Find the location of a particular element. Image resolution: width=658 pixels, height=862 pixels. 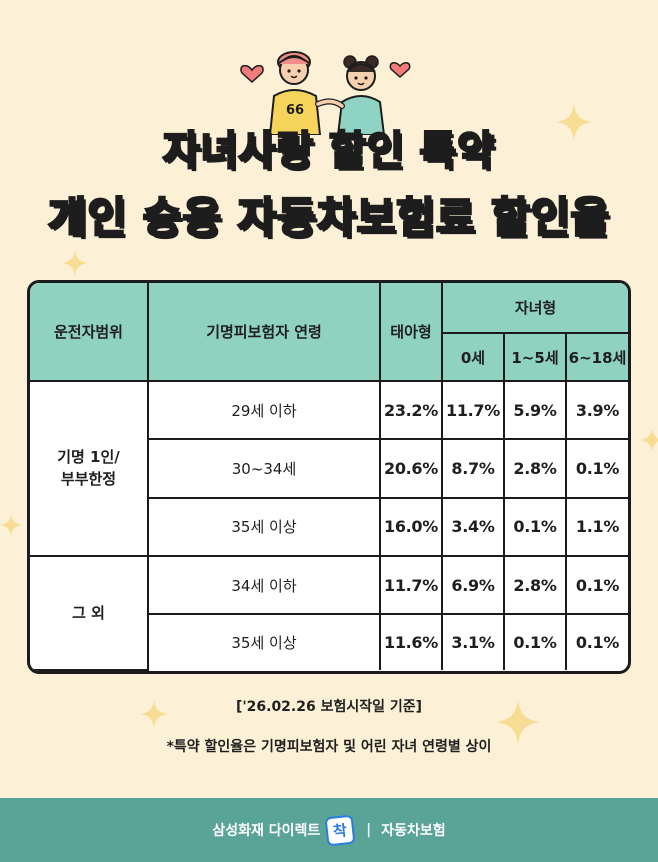

disclaimer-note: *특약 할인율은 기명피보험자 및 어린 자녀 연령별 상이 is located at coordinates (329, 747).